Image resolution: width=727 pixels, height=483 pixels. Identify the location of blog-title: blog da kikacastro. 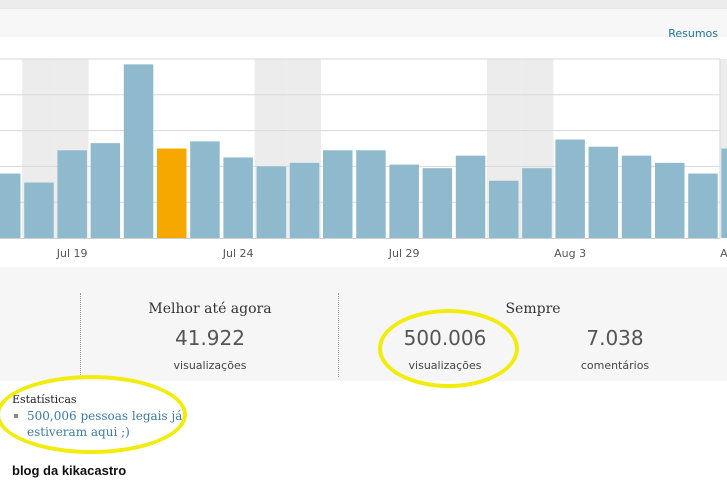
(69, 470).